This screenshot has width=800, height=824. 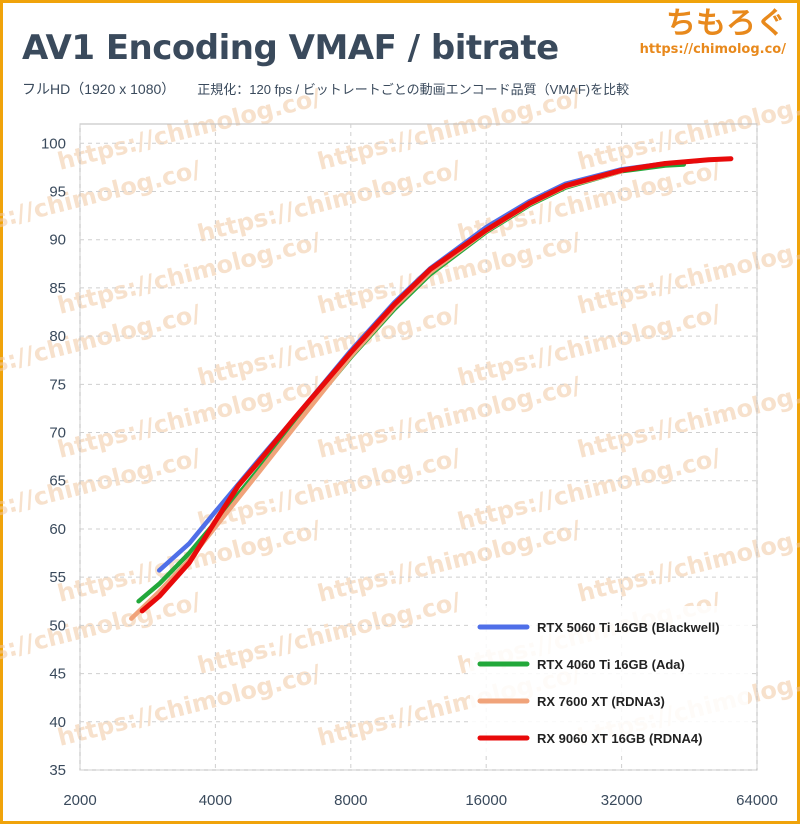 What do you see at coordinates (99, 89) in the screenshot?
I see `subtitle-resolution: フルHD（1920 x 1080）` at bounding box center [99, 89].